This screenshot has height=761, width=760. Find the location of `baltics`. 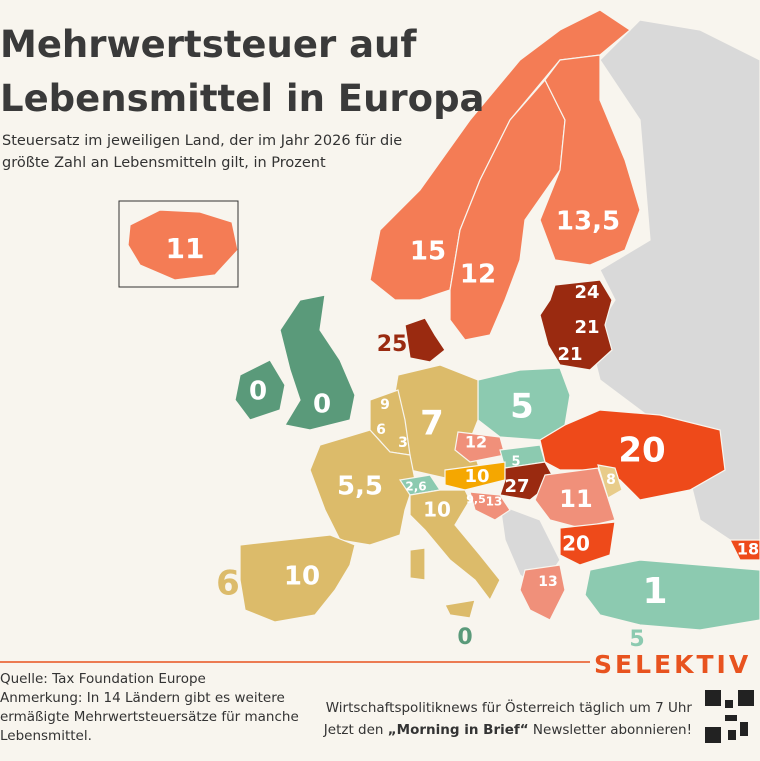

baltics is located at coordinates (576, 325).